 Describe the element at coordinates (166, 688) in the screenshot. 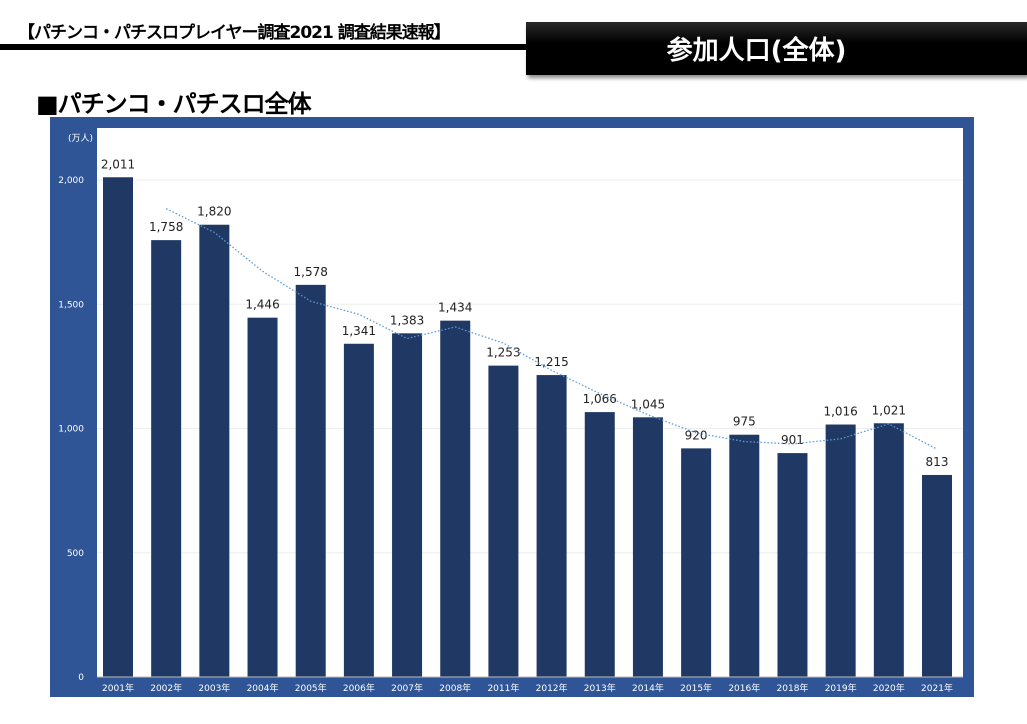

I see `x-tick-label: 2002年` at that location.